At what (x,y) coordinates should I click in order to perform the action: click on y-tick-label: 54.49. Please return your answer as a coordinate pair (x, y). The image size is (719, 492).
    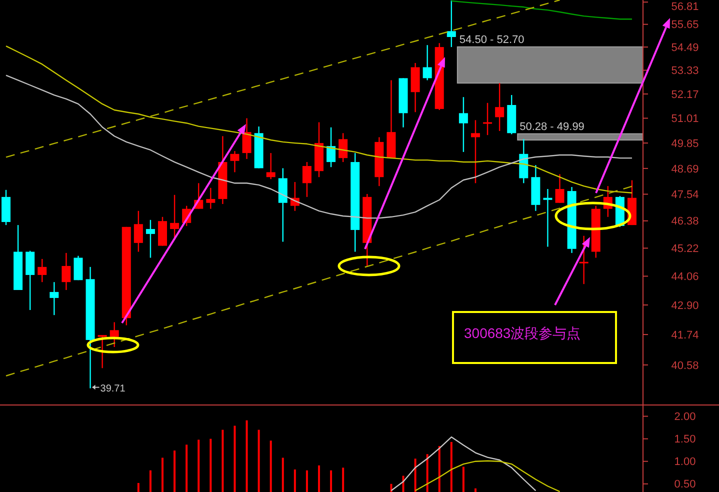
    Looking at the image, I should click on (685, 48).